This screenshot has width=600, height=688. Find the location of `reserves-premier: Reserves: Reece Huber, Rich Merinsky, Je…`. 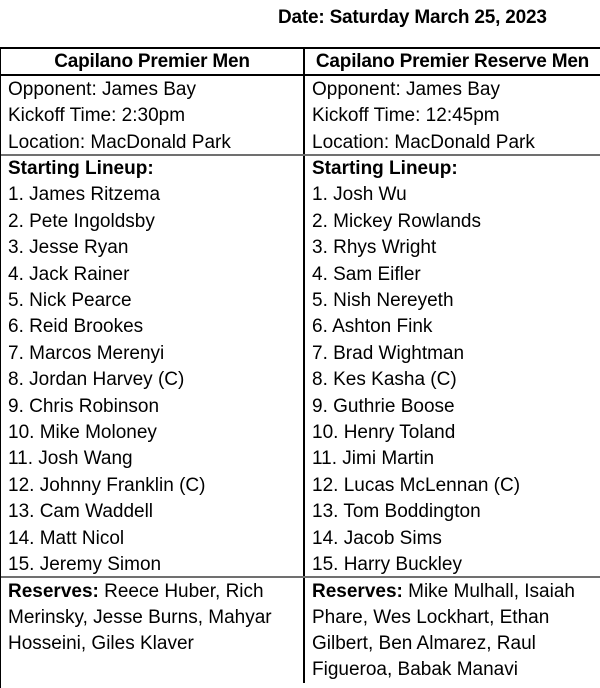

reserves-premier: Reserves: Reece Huber, Rich Merinsky, Je… is located at coordinates (152, 630).